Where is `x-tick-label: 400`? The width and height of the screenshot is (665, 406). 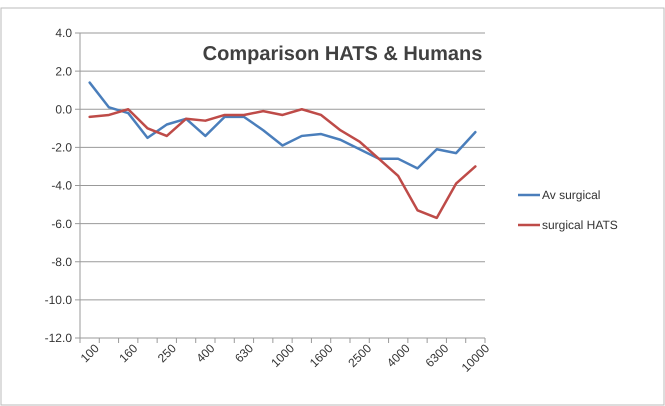 x-tick-label: 400 is located at coordinates (205, 353).